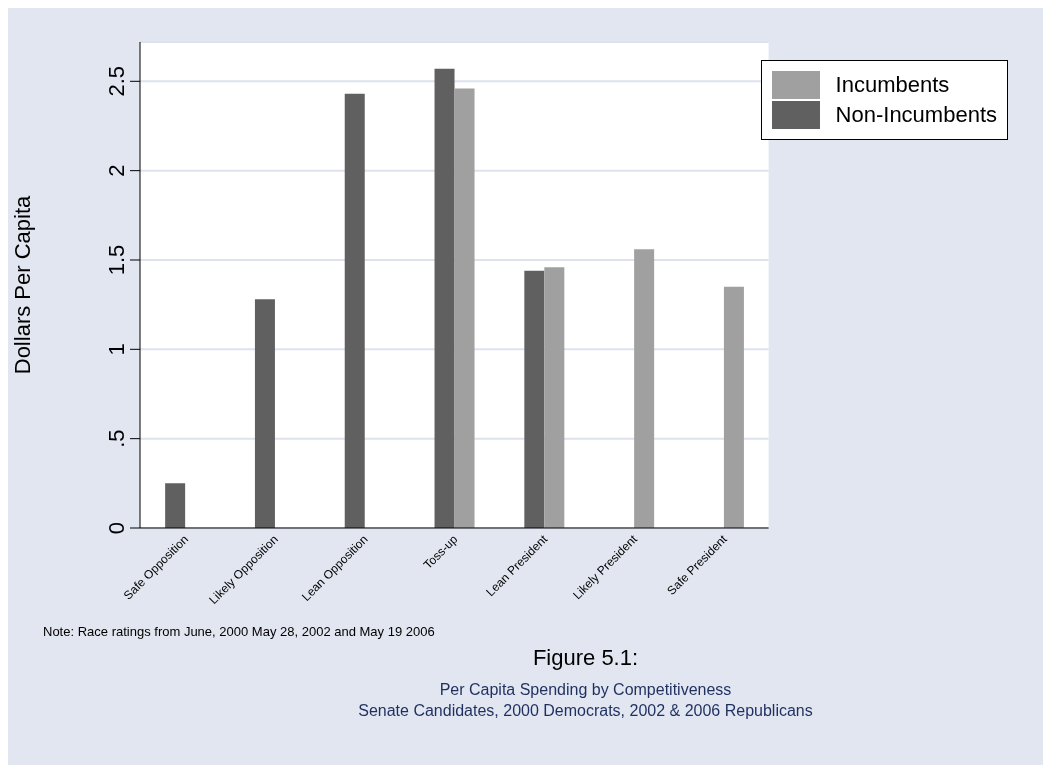  What do you see at coordinates (916, 115) in the screenshot?
I see `legend-label: Non-Incumbents` at bounding box center [916, 115].